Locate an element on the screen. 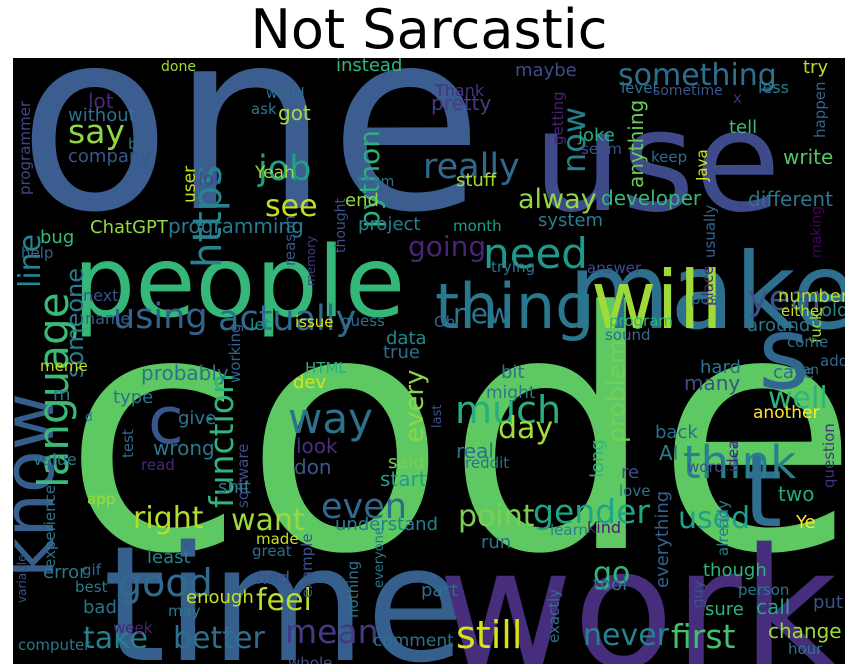  word-will: will is located at coordinates (657, 300).